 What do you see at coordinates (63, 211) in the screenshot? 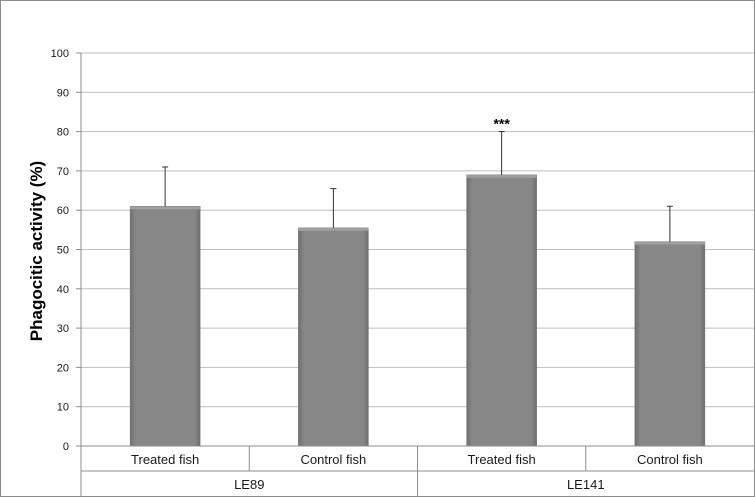
I see `y-tick-label: 60` at bounding box center [63, 211].